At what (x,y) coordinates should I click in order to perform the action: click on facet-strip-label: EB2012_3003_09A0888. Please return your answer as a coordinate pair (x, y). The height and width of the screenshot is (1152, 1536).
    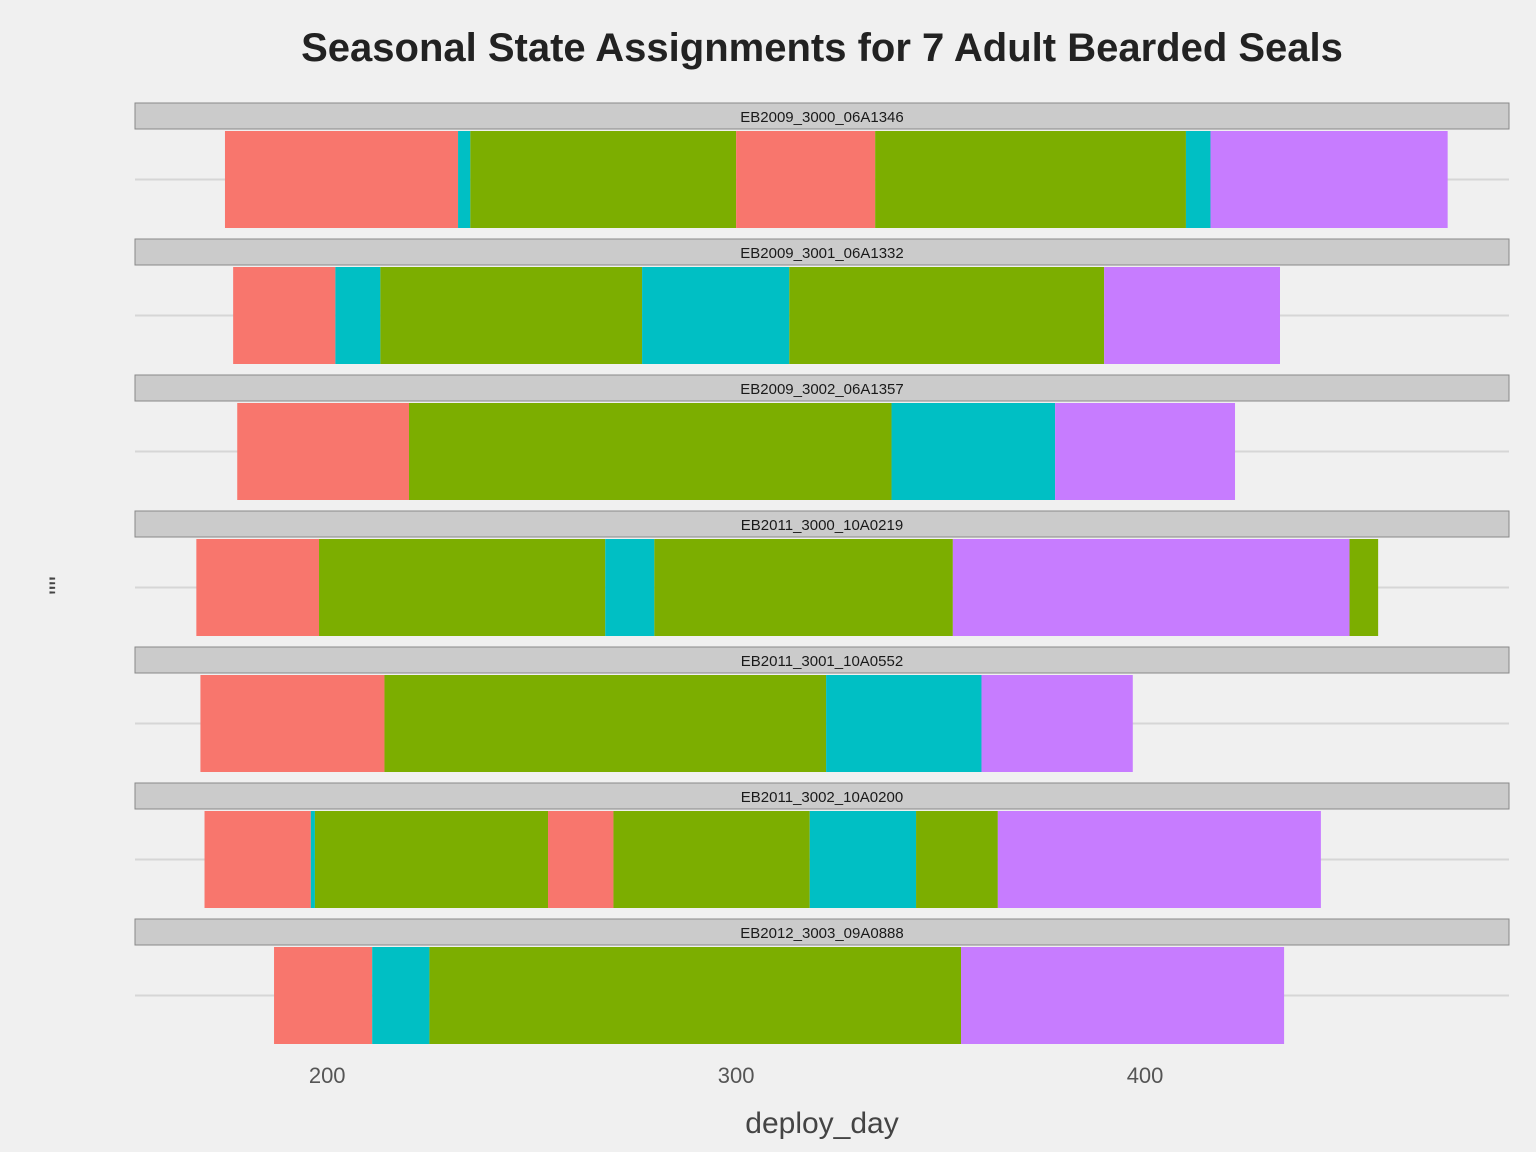
    Looking at the image, I should click on (822, 933).